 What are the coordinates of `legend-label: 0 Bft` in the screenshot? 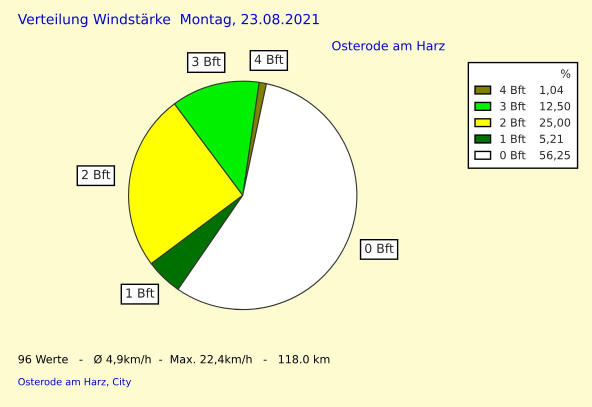 It's located at (513, 155).